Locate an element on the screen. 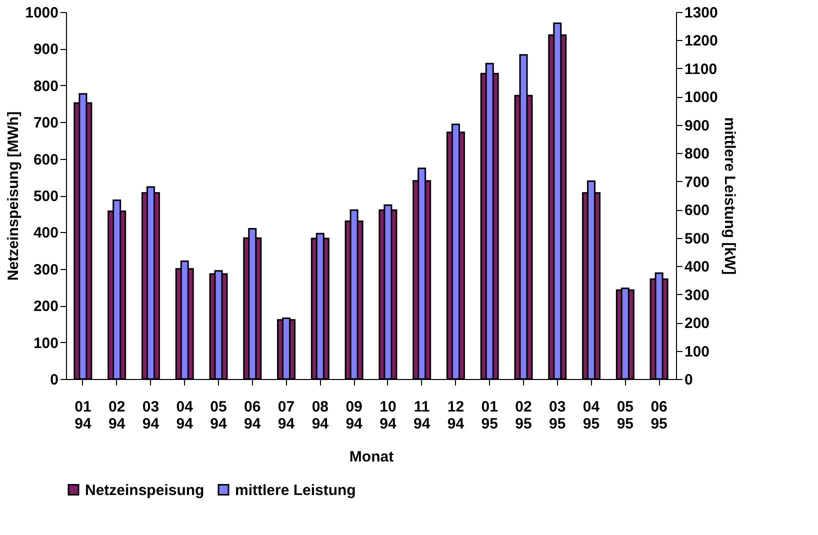 The height and width of the screenshot is (535, 818). x-tick-label: 04 95 is located at coordinates (591, 415).